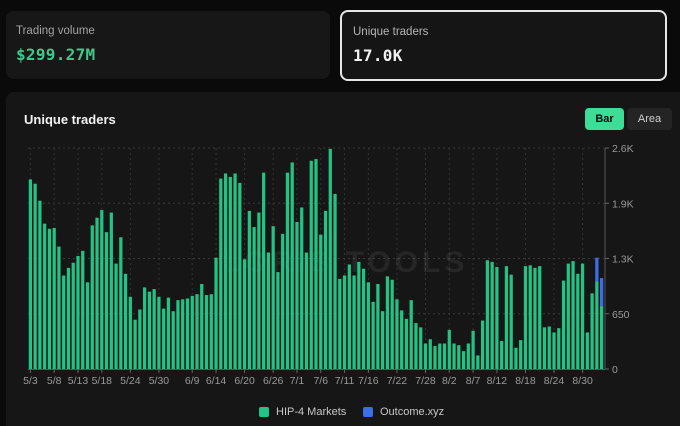 The width and height of the screenshot is (680, 426). Describe the element at coordinates (368, 381) in the screenshot. I see `x-tick-label: 7/16` at that location.